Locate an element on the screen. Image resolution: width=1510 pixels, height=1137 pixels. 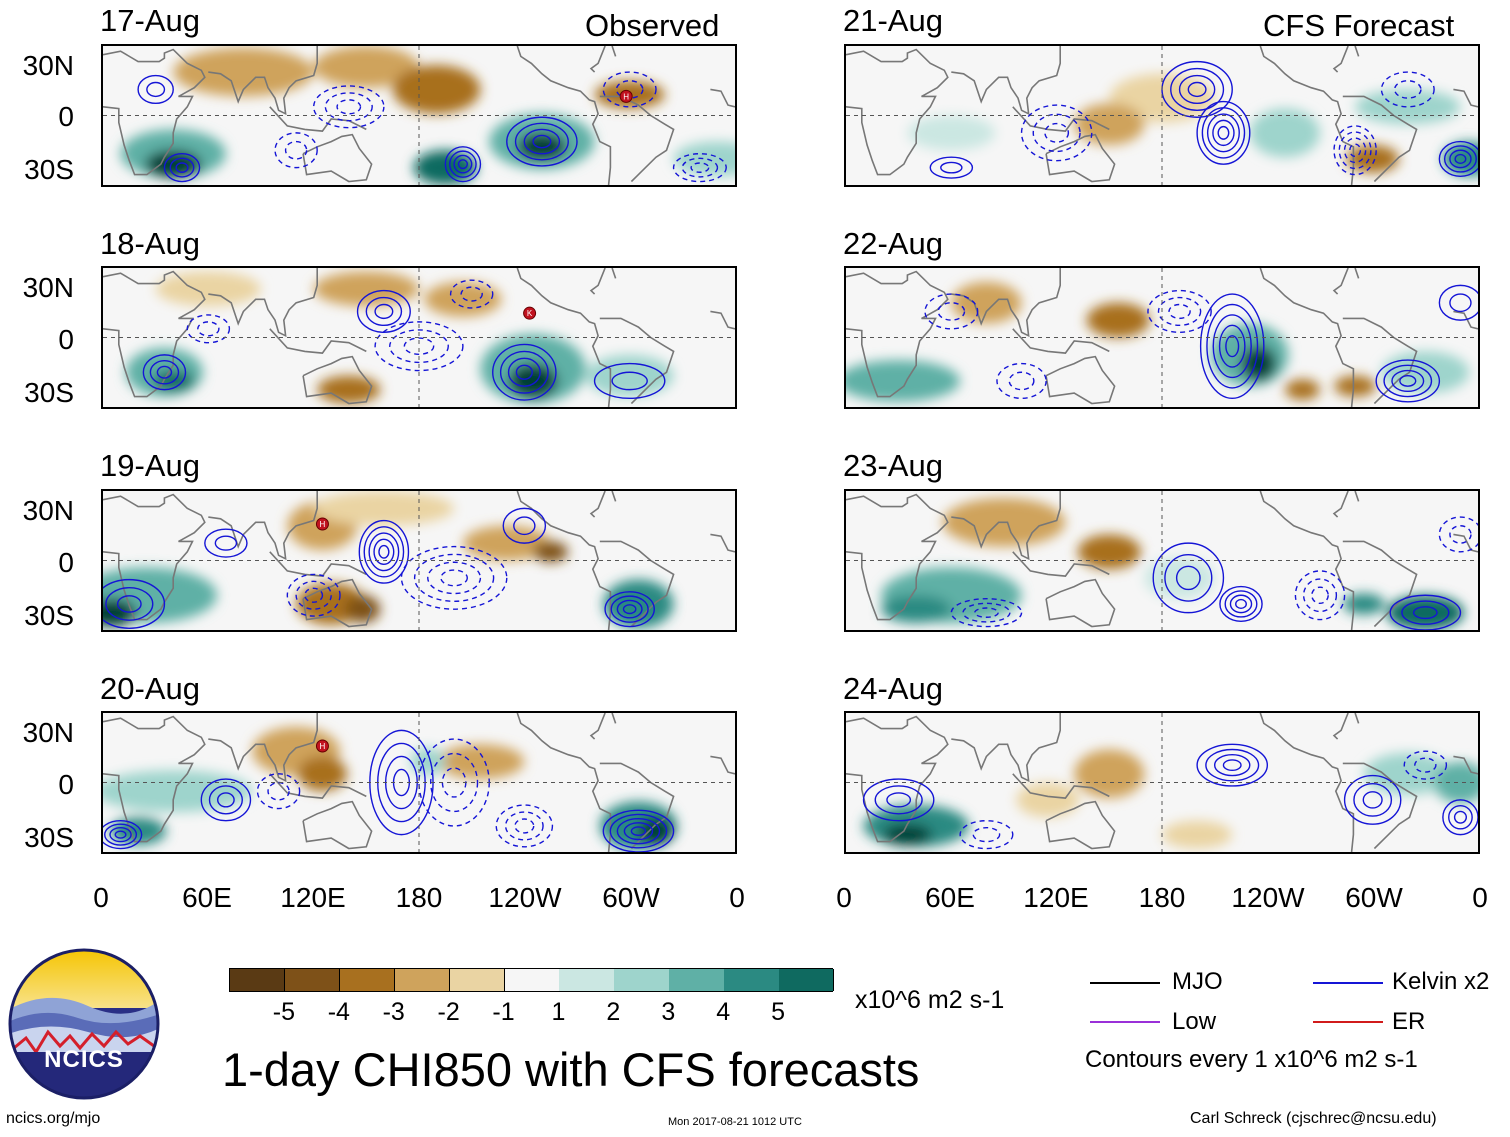
legend-label-low: Low is located at coordinates (1194, 1021).